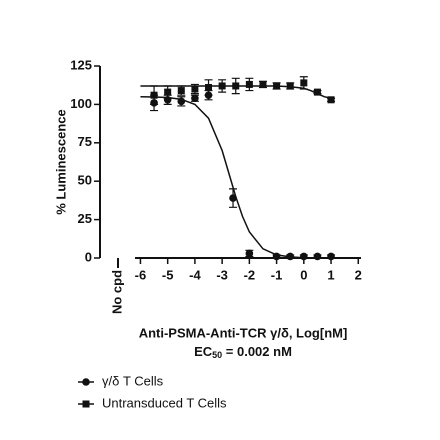 This screenshot has width=440, height=440. I want to click on x-tick-label: -1, so click(277, 274).